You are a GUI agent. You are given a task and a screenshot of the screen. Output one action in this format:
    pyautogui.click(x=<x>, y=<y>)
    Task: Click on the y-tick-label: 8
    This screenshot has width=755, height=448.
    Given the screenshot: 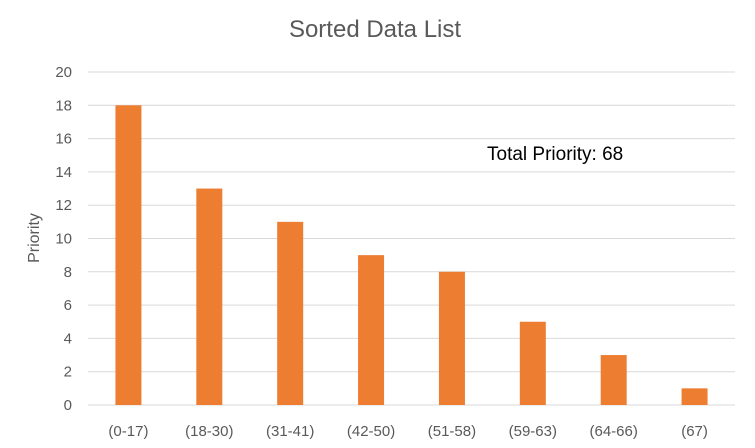 What is the action you would take?
    pyautogui.click(x=68, y=272)
    